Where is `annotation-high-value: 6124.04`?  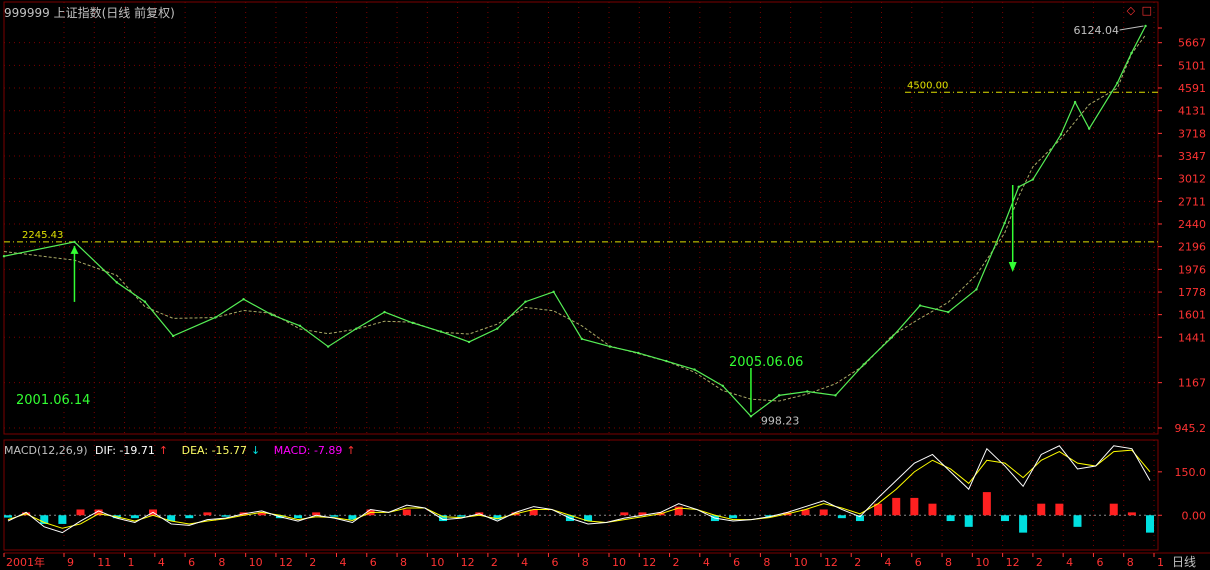 annotation-high-value: 6124.04 is located at coordinates (1097, 30).